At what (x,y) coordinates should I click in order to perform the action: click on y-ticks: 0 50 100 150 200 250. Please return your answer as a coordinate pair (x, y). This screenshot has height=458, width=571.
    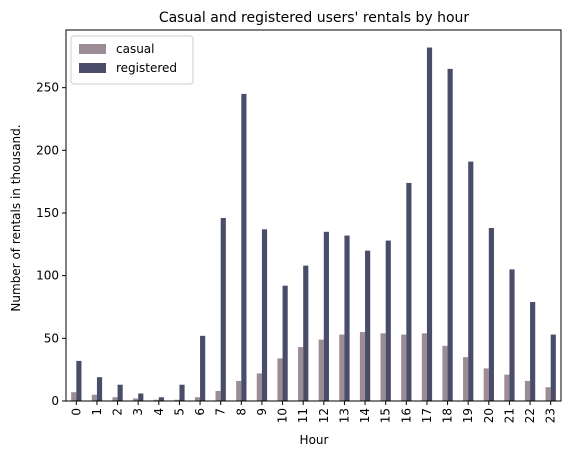
    Looking at the image, I should click on (51, 244).